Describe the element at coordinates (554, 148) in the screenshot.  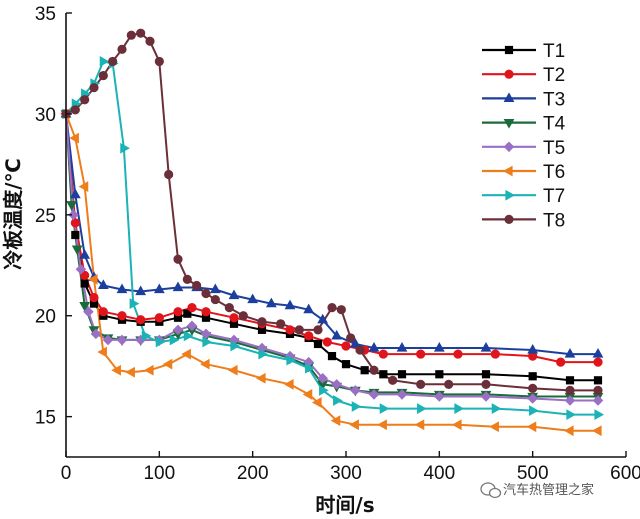
I see `legend-label: T5` at that location.